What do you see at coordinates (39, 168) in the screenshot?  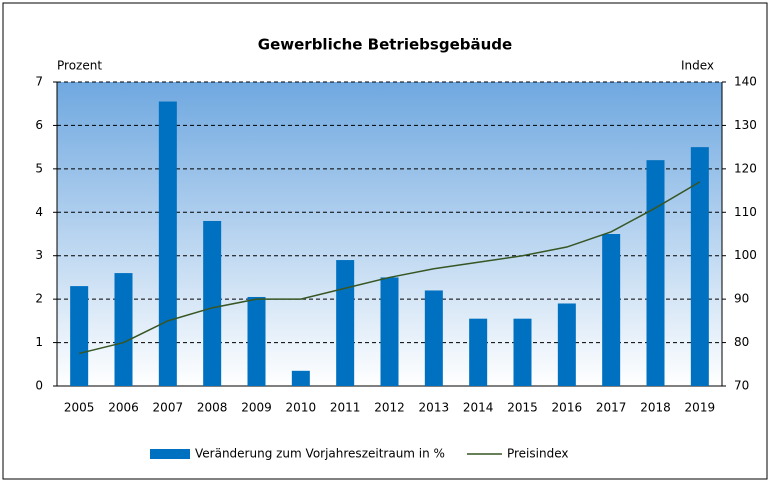 I see `y-tick-label: 5` at bounding box center [39, 168].